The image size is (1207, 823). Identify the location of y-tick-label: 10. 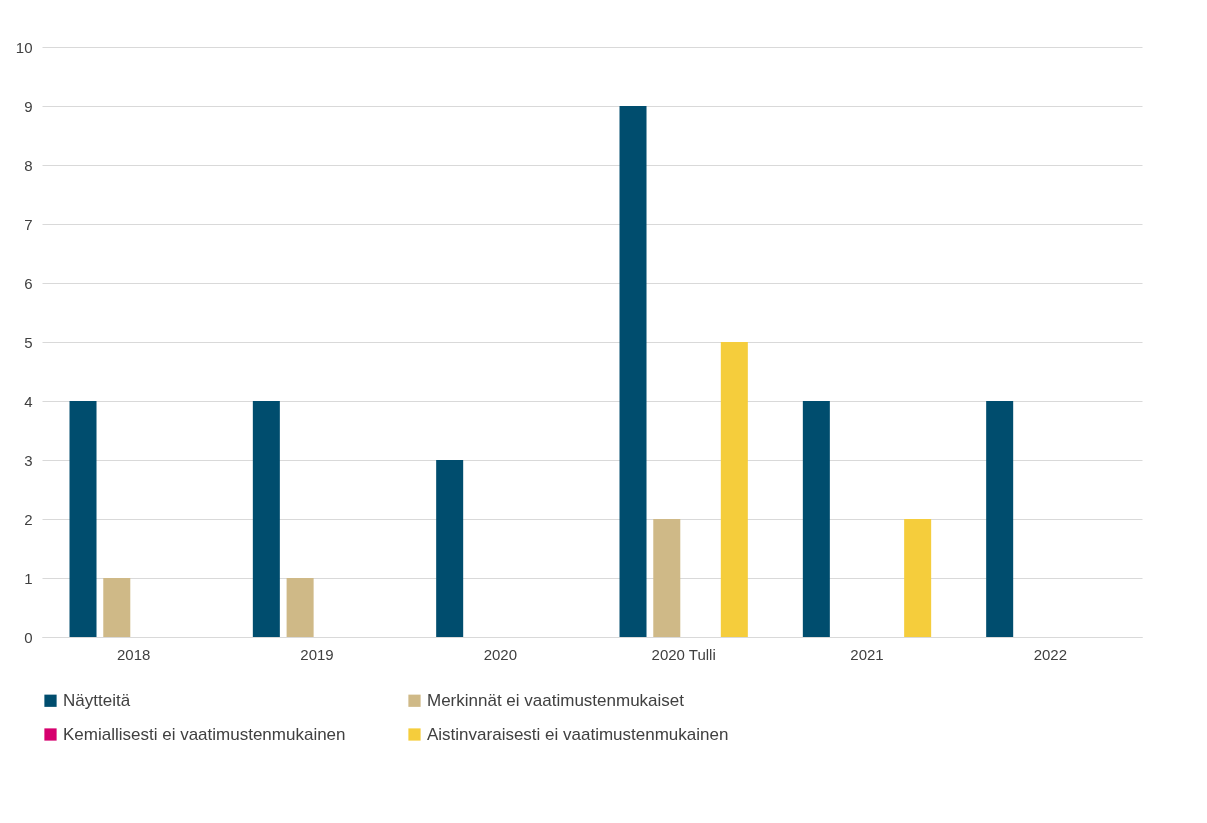
(24, 47).